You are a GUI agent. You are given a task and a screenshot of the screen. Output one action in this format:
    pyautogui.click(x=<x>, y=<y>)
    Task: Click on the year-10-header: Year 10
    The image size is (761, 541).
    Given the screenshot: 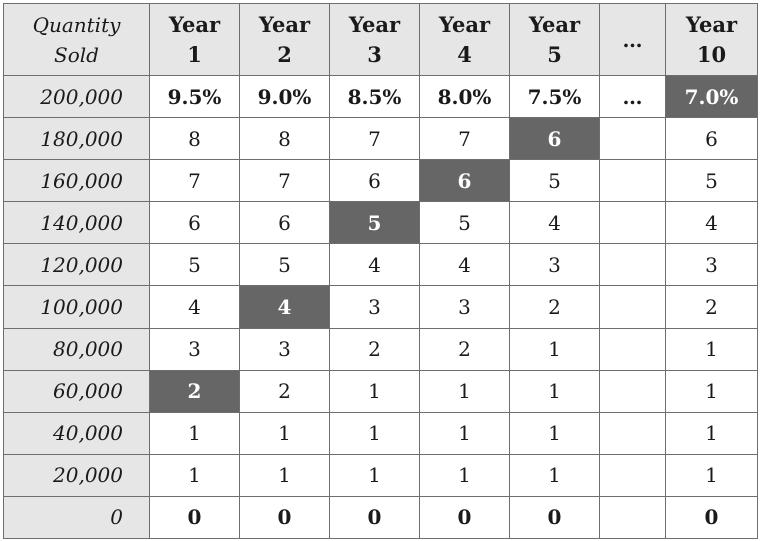 What is the action you would take?
    pyautogui.click(x=711, y=39)
    